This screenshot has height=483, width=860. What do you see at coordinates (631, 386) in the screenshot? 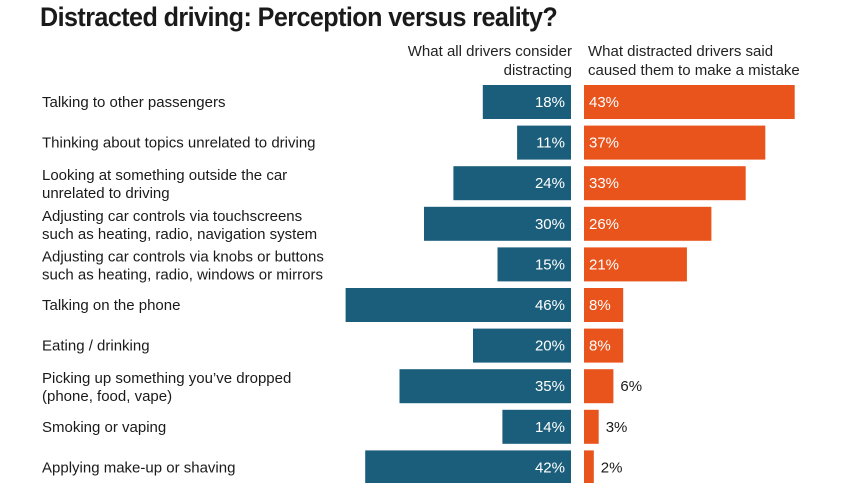
I see `value-label-distracted-drivers: 6%` at bounding box center [631, 386].